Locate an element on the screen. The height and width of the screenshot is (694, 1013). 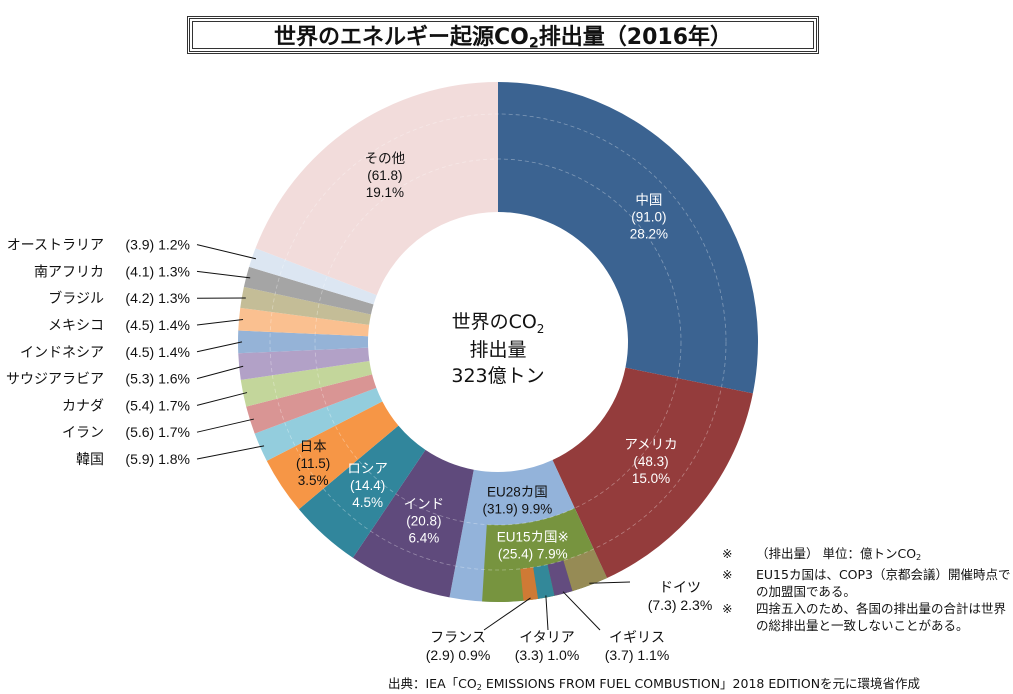
outside-label-name: フランス is located at coordinates (458, 637).